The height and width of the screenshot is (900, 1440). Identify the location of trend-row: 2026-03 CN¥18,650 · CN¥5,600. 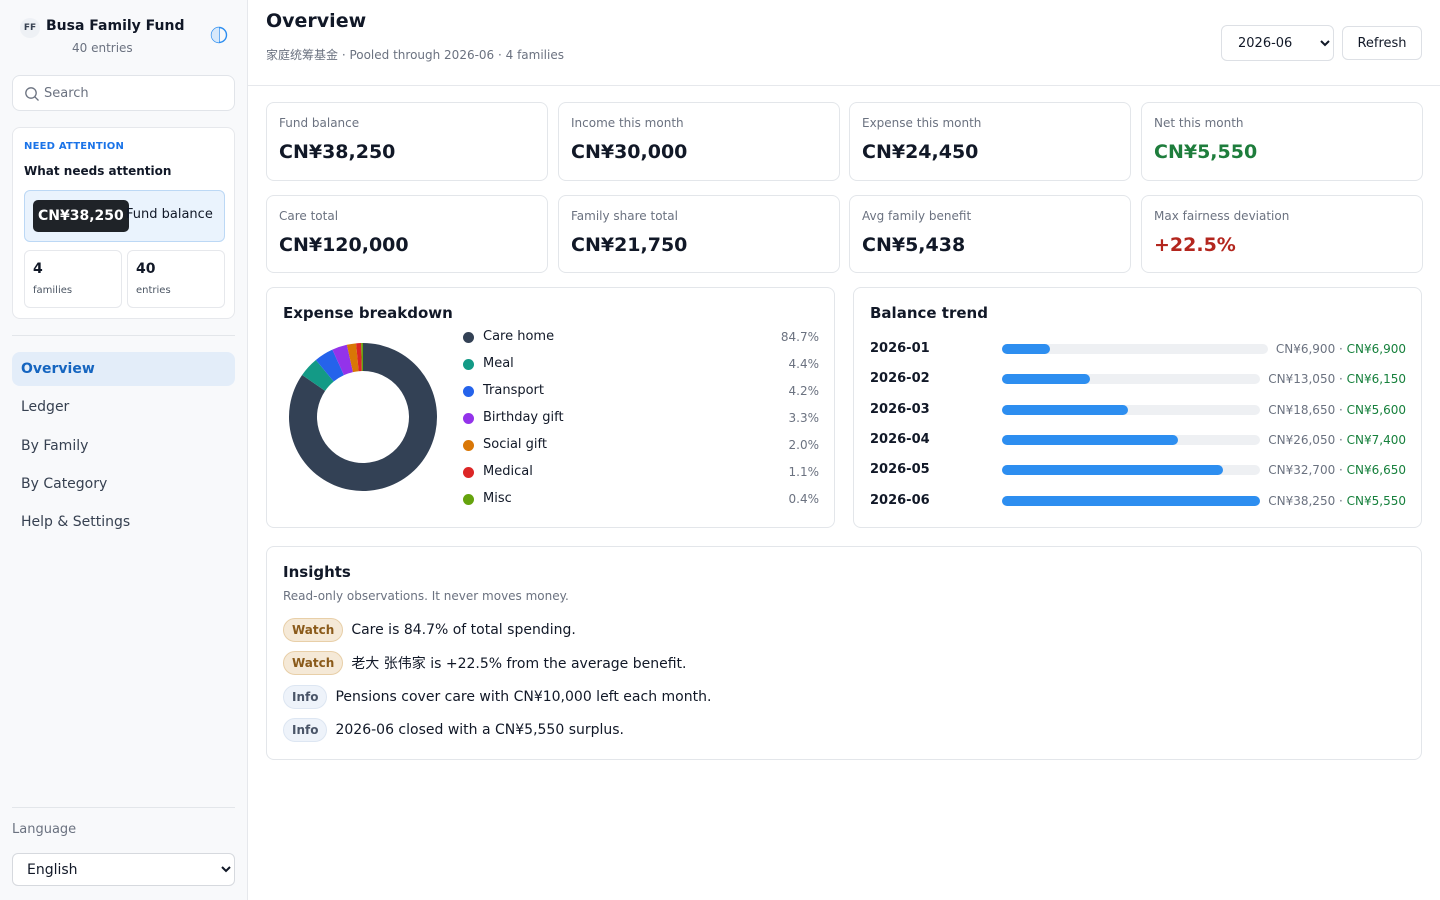
(1138, 410).